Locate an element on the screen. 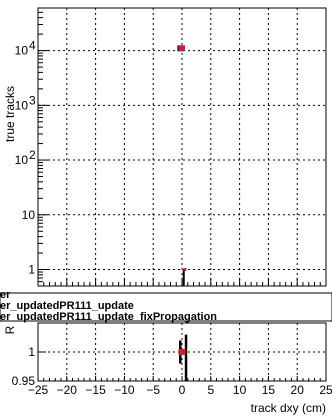 The width and height of the screenshot is (332, 419). x-axis-title: track dxy (cm) is located at coordinates (288, 408).